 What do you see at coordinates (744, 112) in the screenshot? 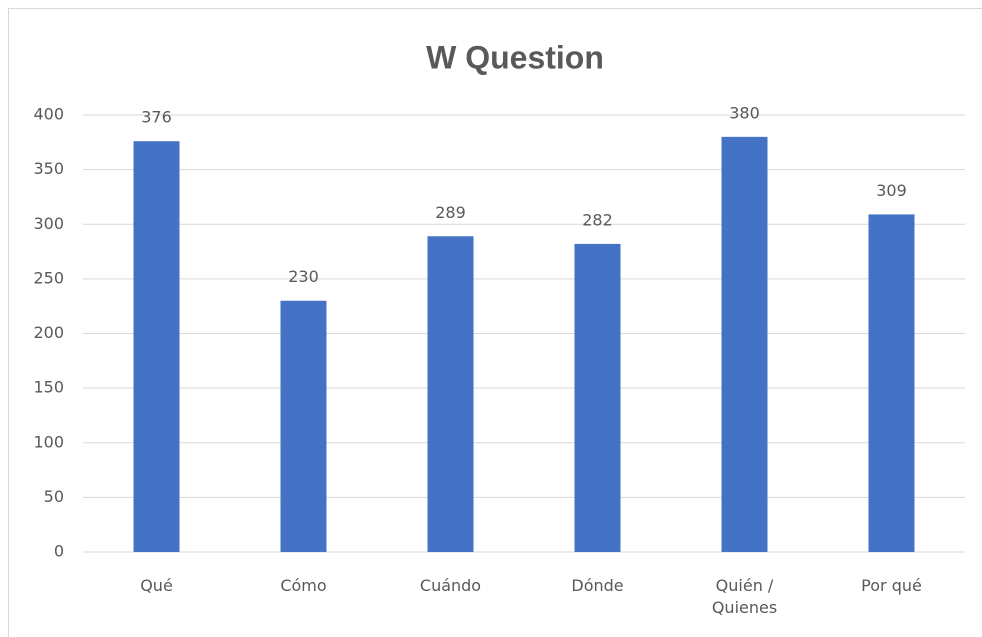
I see `value-label: 380` at bounding box center [744, 112].